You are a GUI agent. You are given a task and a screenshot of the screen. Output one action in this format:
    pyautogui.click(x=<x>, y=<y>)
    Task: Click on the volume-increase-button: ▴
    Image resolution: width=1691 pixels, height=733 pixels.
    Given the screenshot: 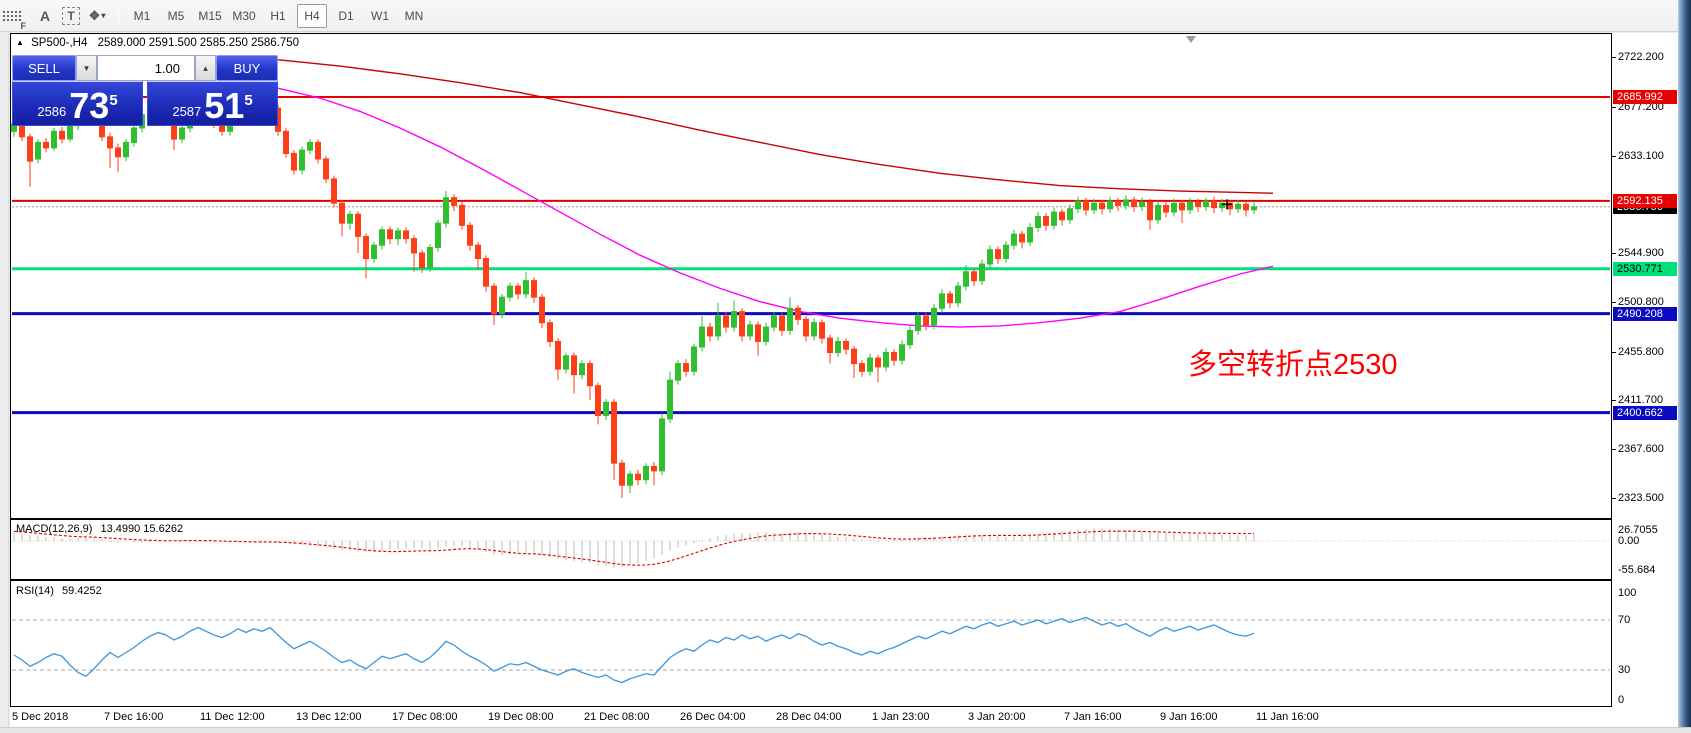 What is the action you would take?
    pyautogui.click(x=205, y=68)
    